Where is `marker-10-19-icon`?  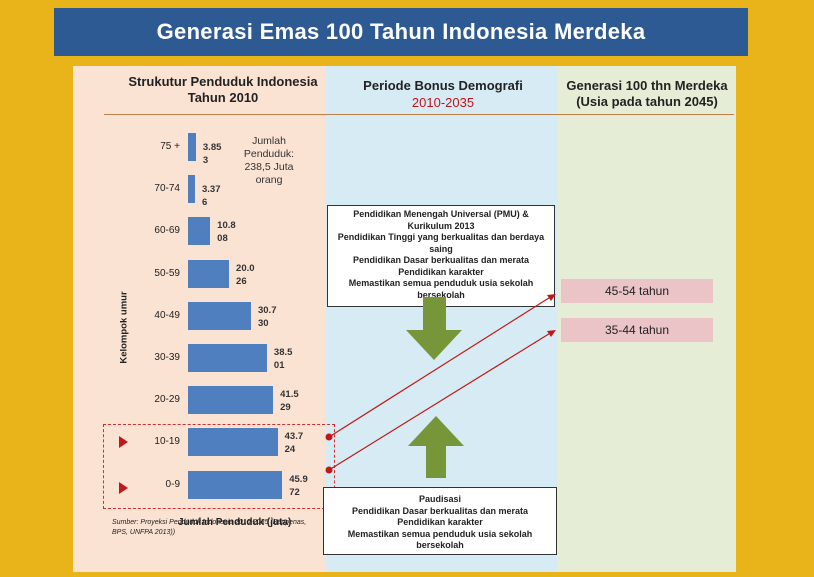
marker-10-19-icon is located at coordinates (123, 442).